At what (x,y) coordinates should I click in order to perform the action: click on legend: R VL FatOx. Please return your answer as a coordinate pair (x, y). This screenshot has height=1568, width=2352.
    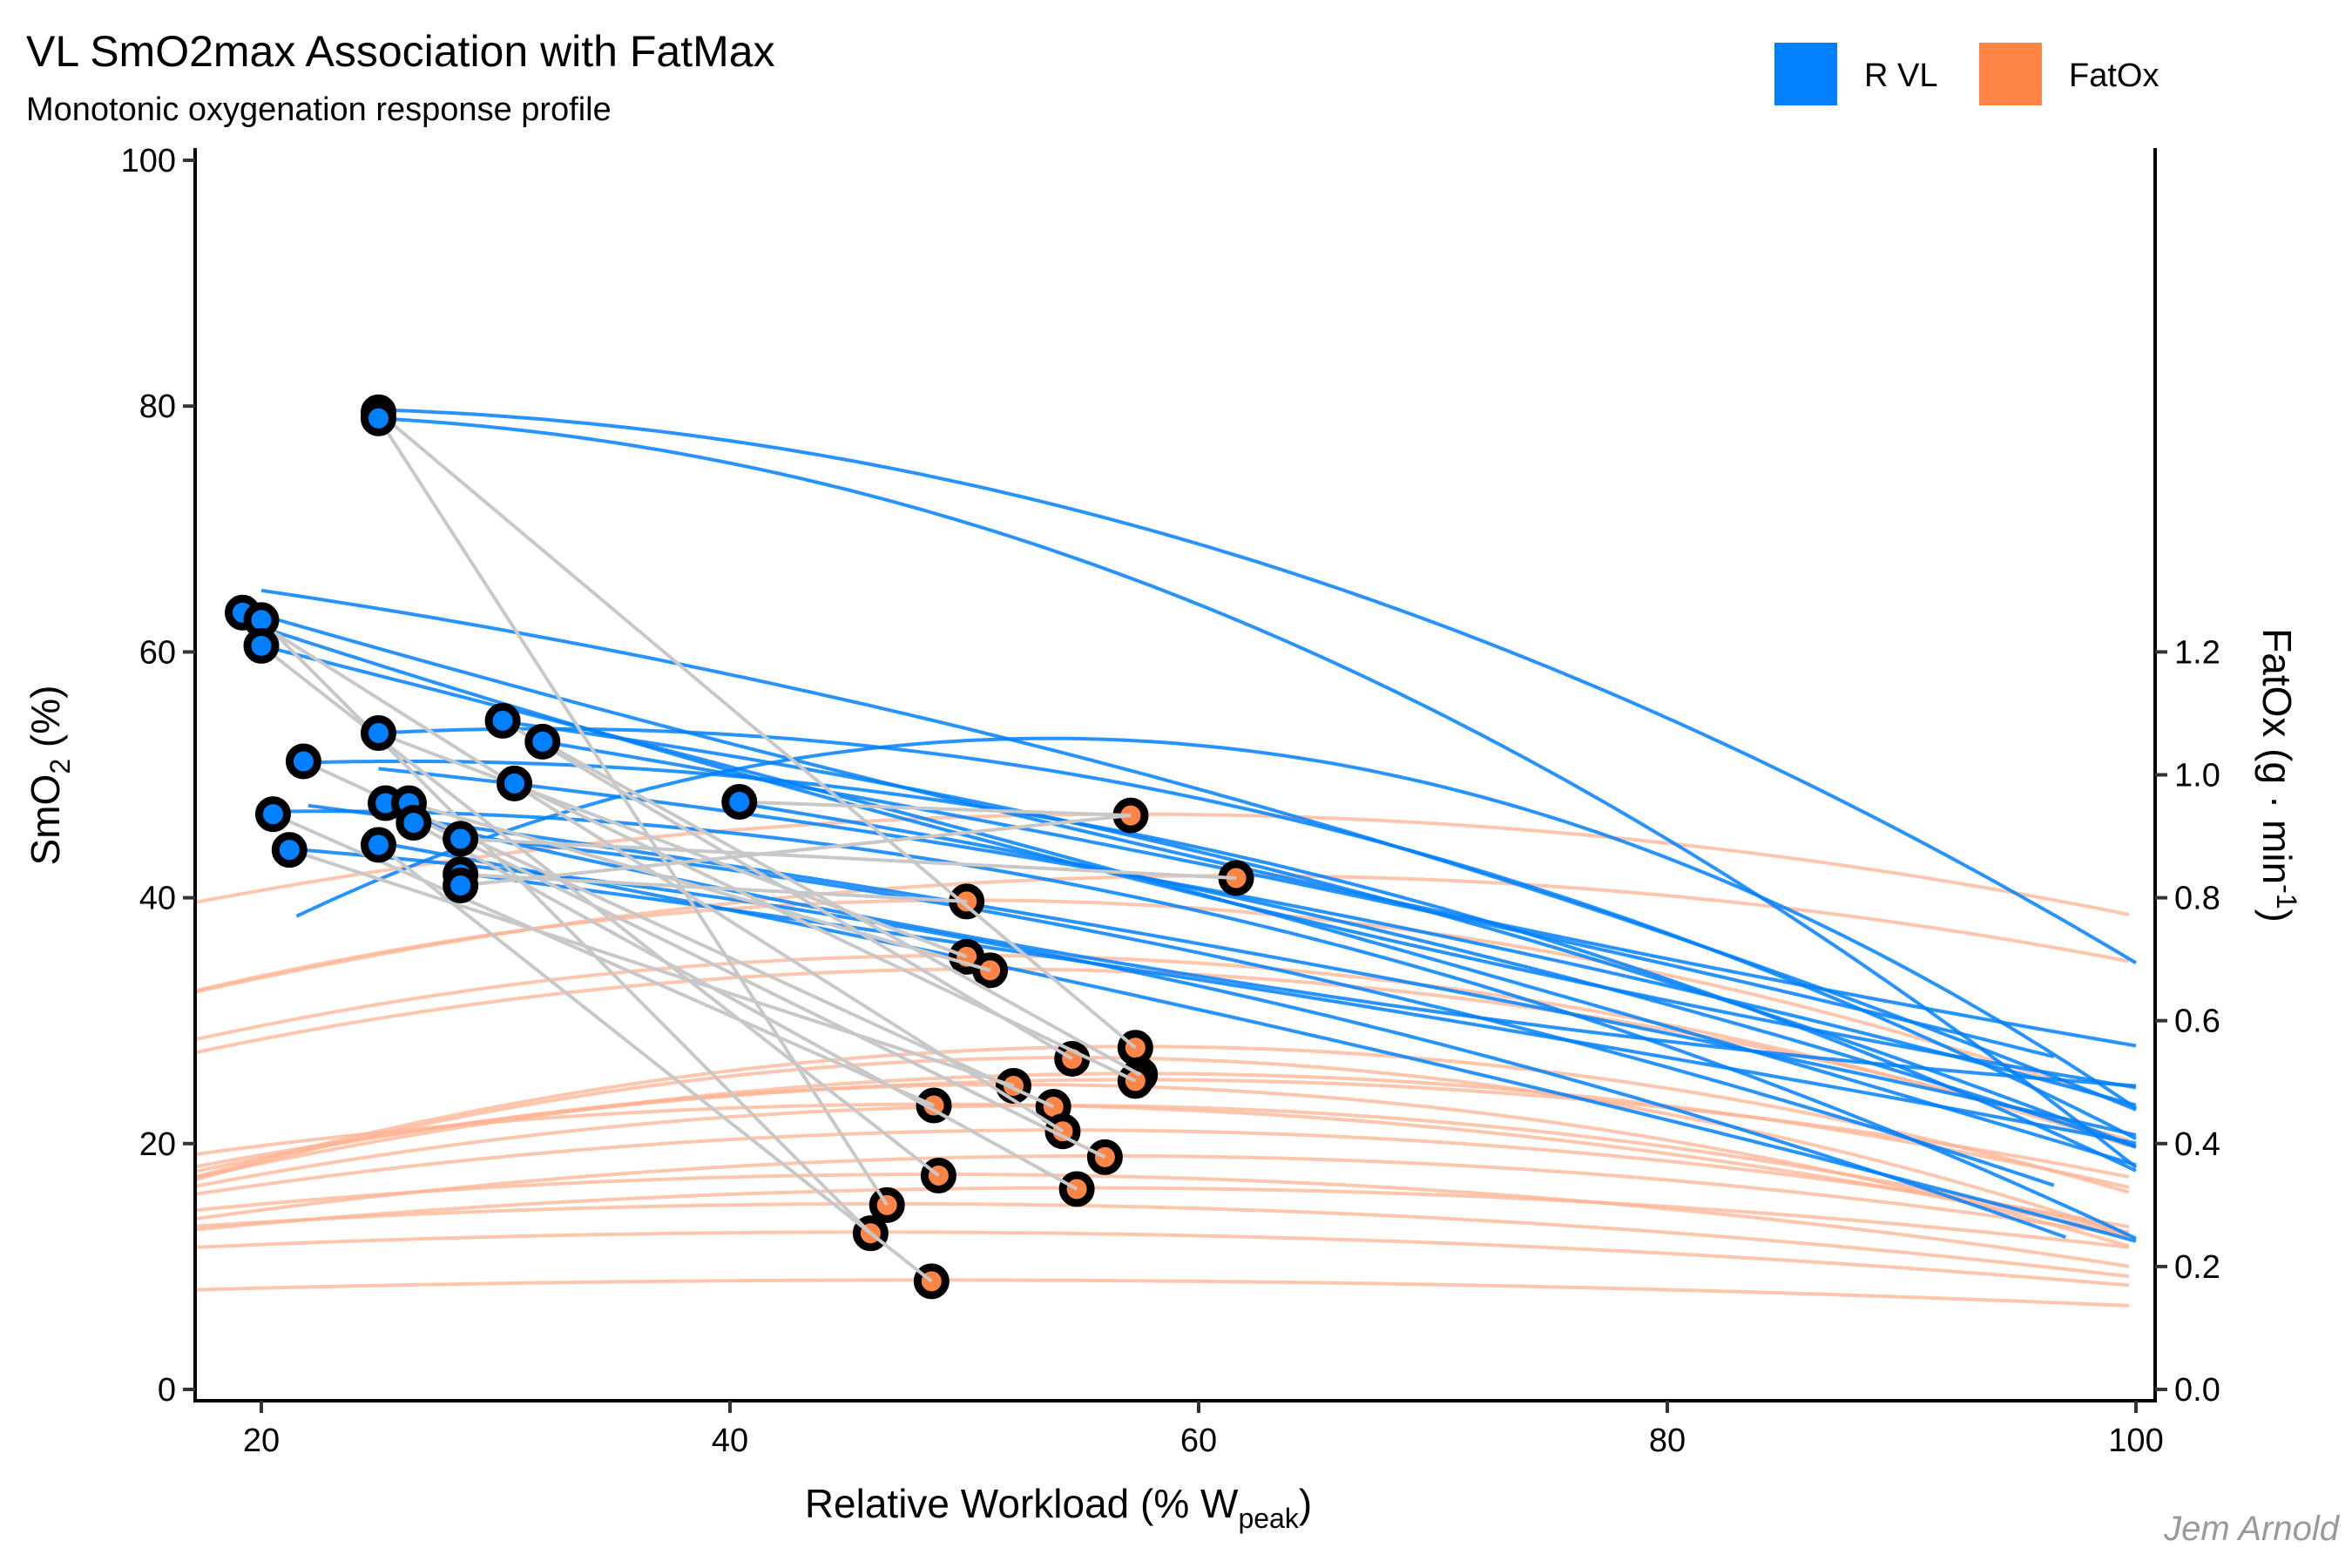
    Looking at the image, I should click on (1966, 74).